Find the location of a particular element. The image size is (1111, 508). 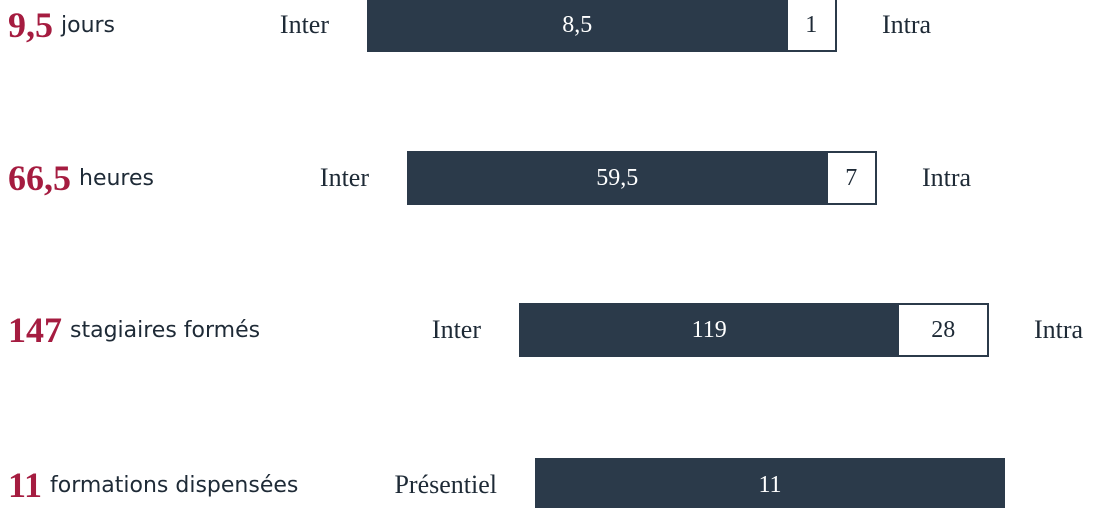

stacked-bar: 119 28 is located at coordinates (754, 330).